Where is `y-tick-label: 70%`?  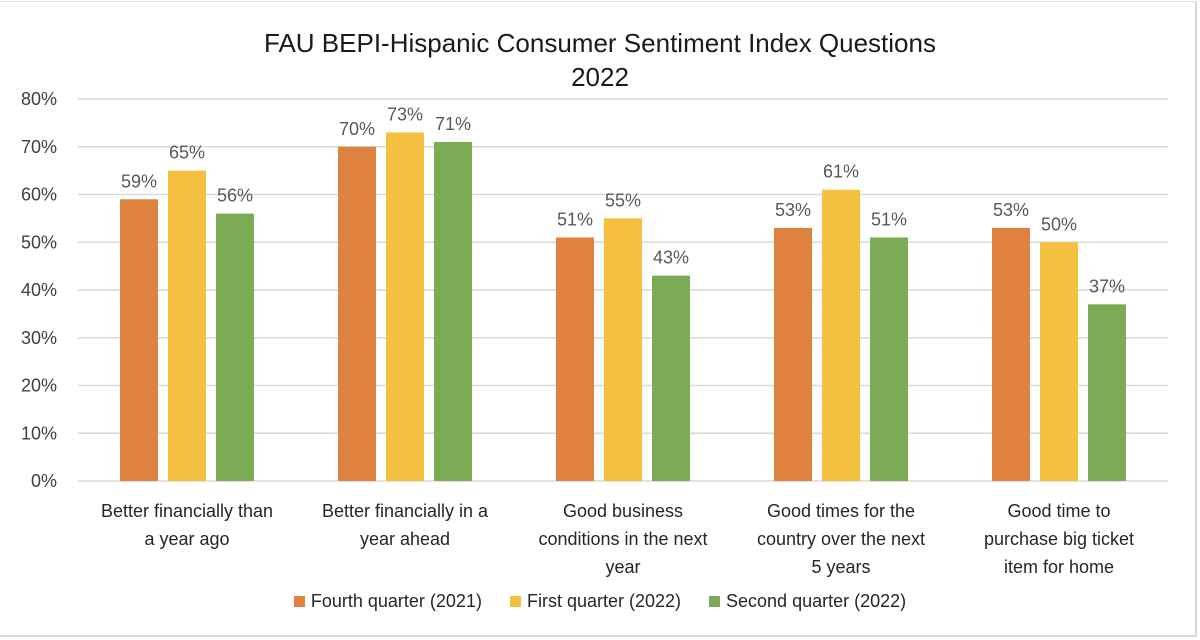 y-tick-label: 70% is located at coordinates (39, 147).